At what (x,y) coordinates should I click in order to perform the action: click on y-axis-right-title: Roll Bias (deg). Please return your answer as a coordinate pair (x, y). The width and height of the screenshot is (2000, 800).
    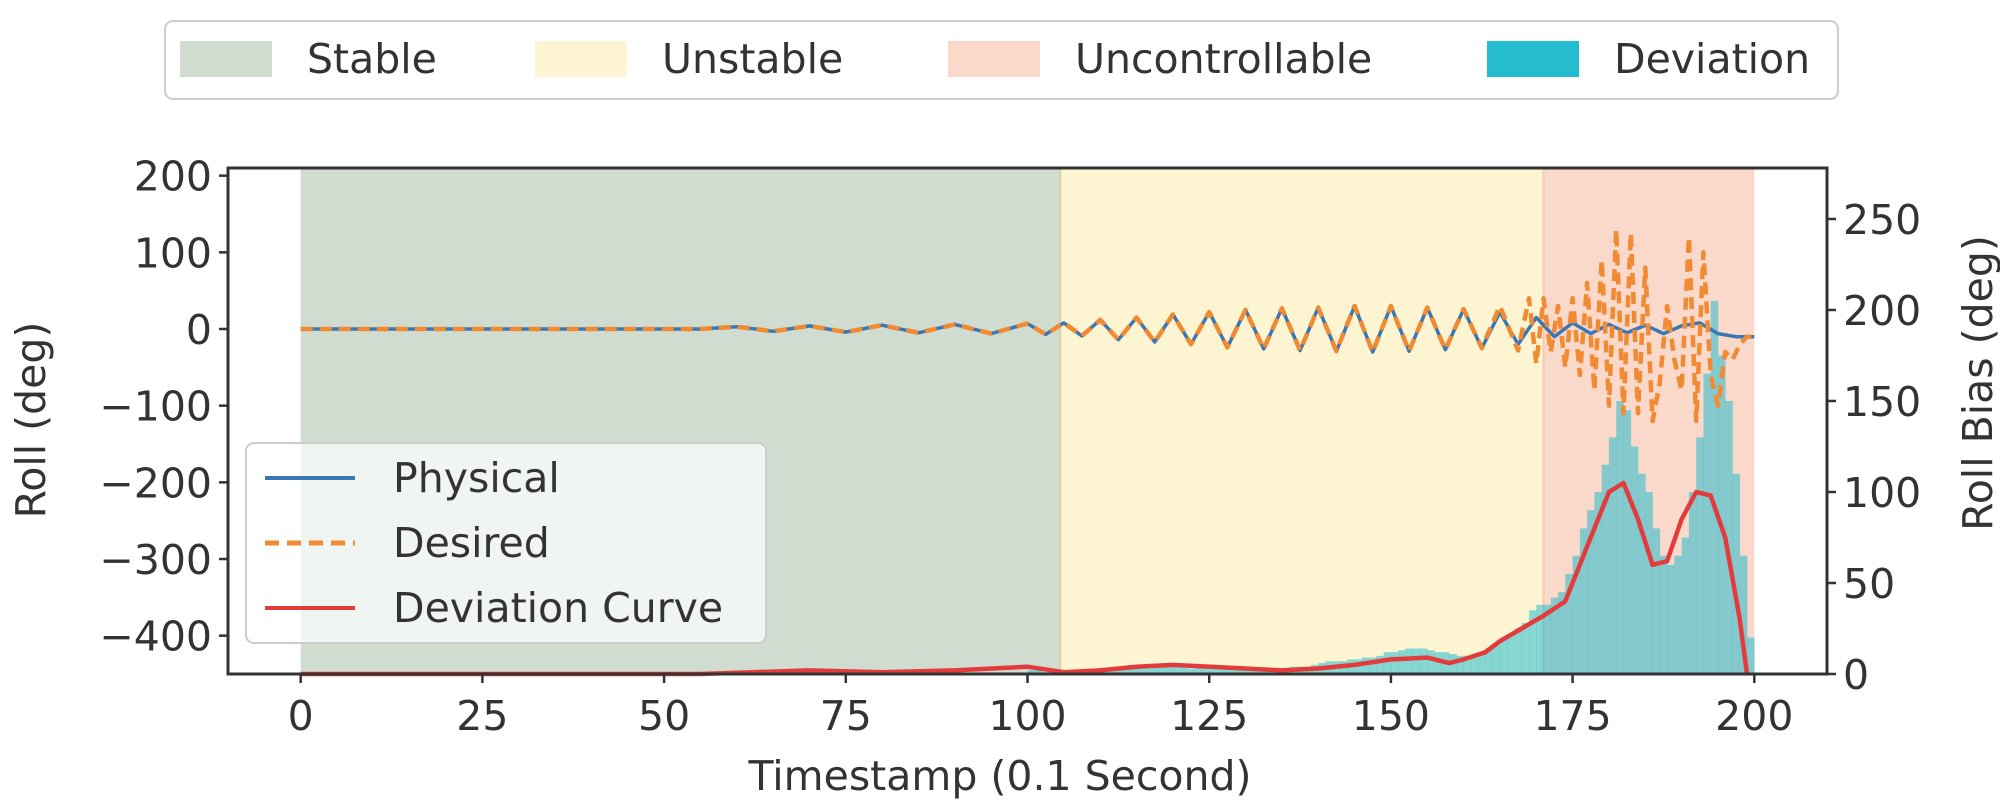
    Looking at the image, I should click on (1977, 383).